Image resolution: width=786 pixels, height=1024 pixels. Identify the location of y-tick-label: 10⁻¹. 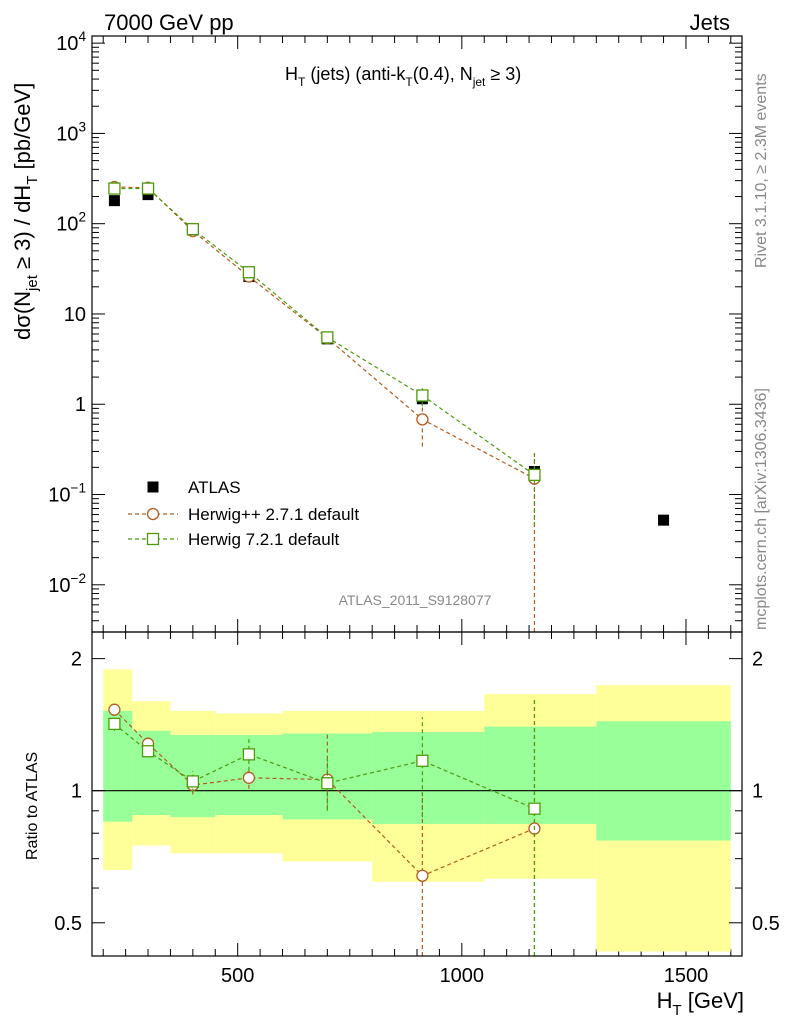
(67, 494).